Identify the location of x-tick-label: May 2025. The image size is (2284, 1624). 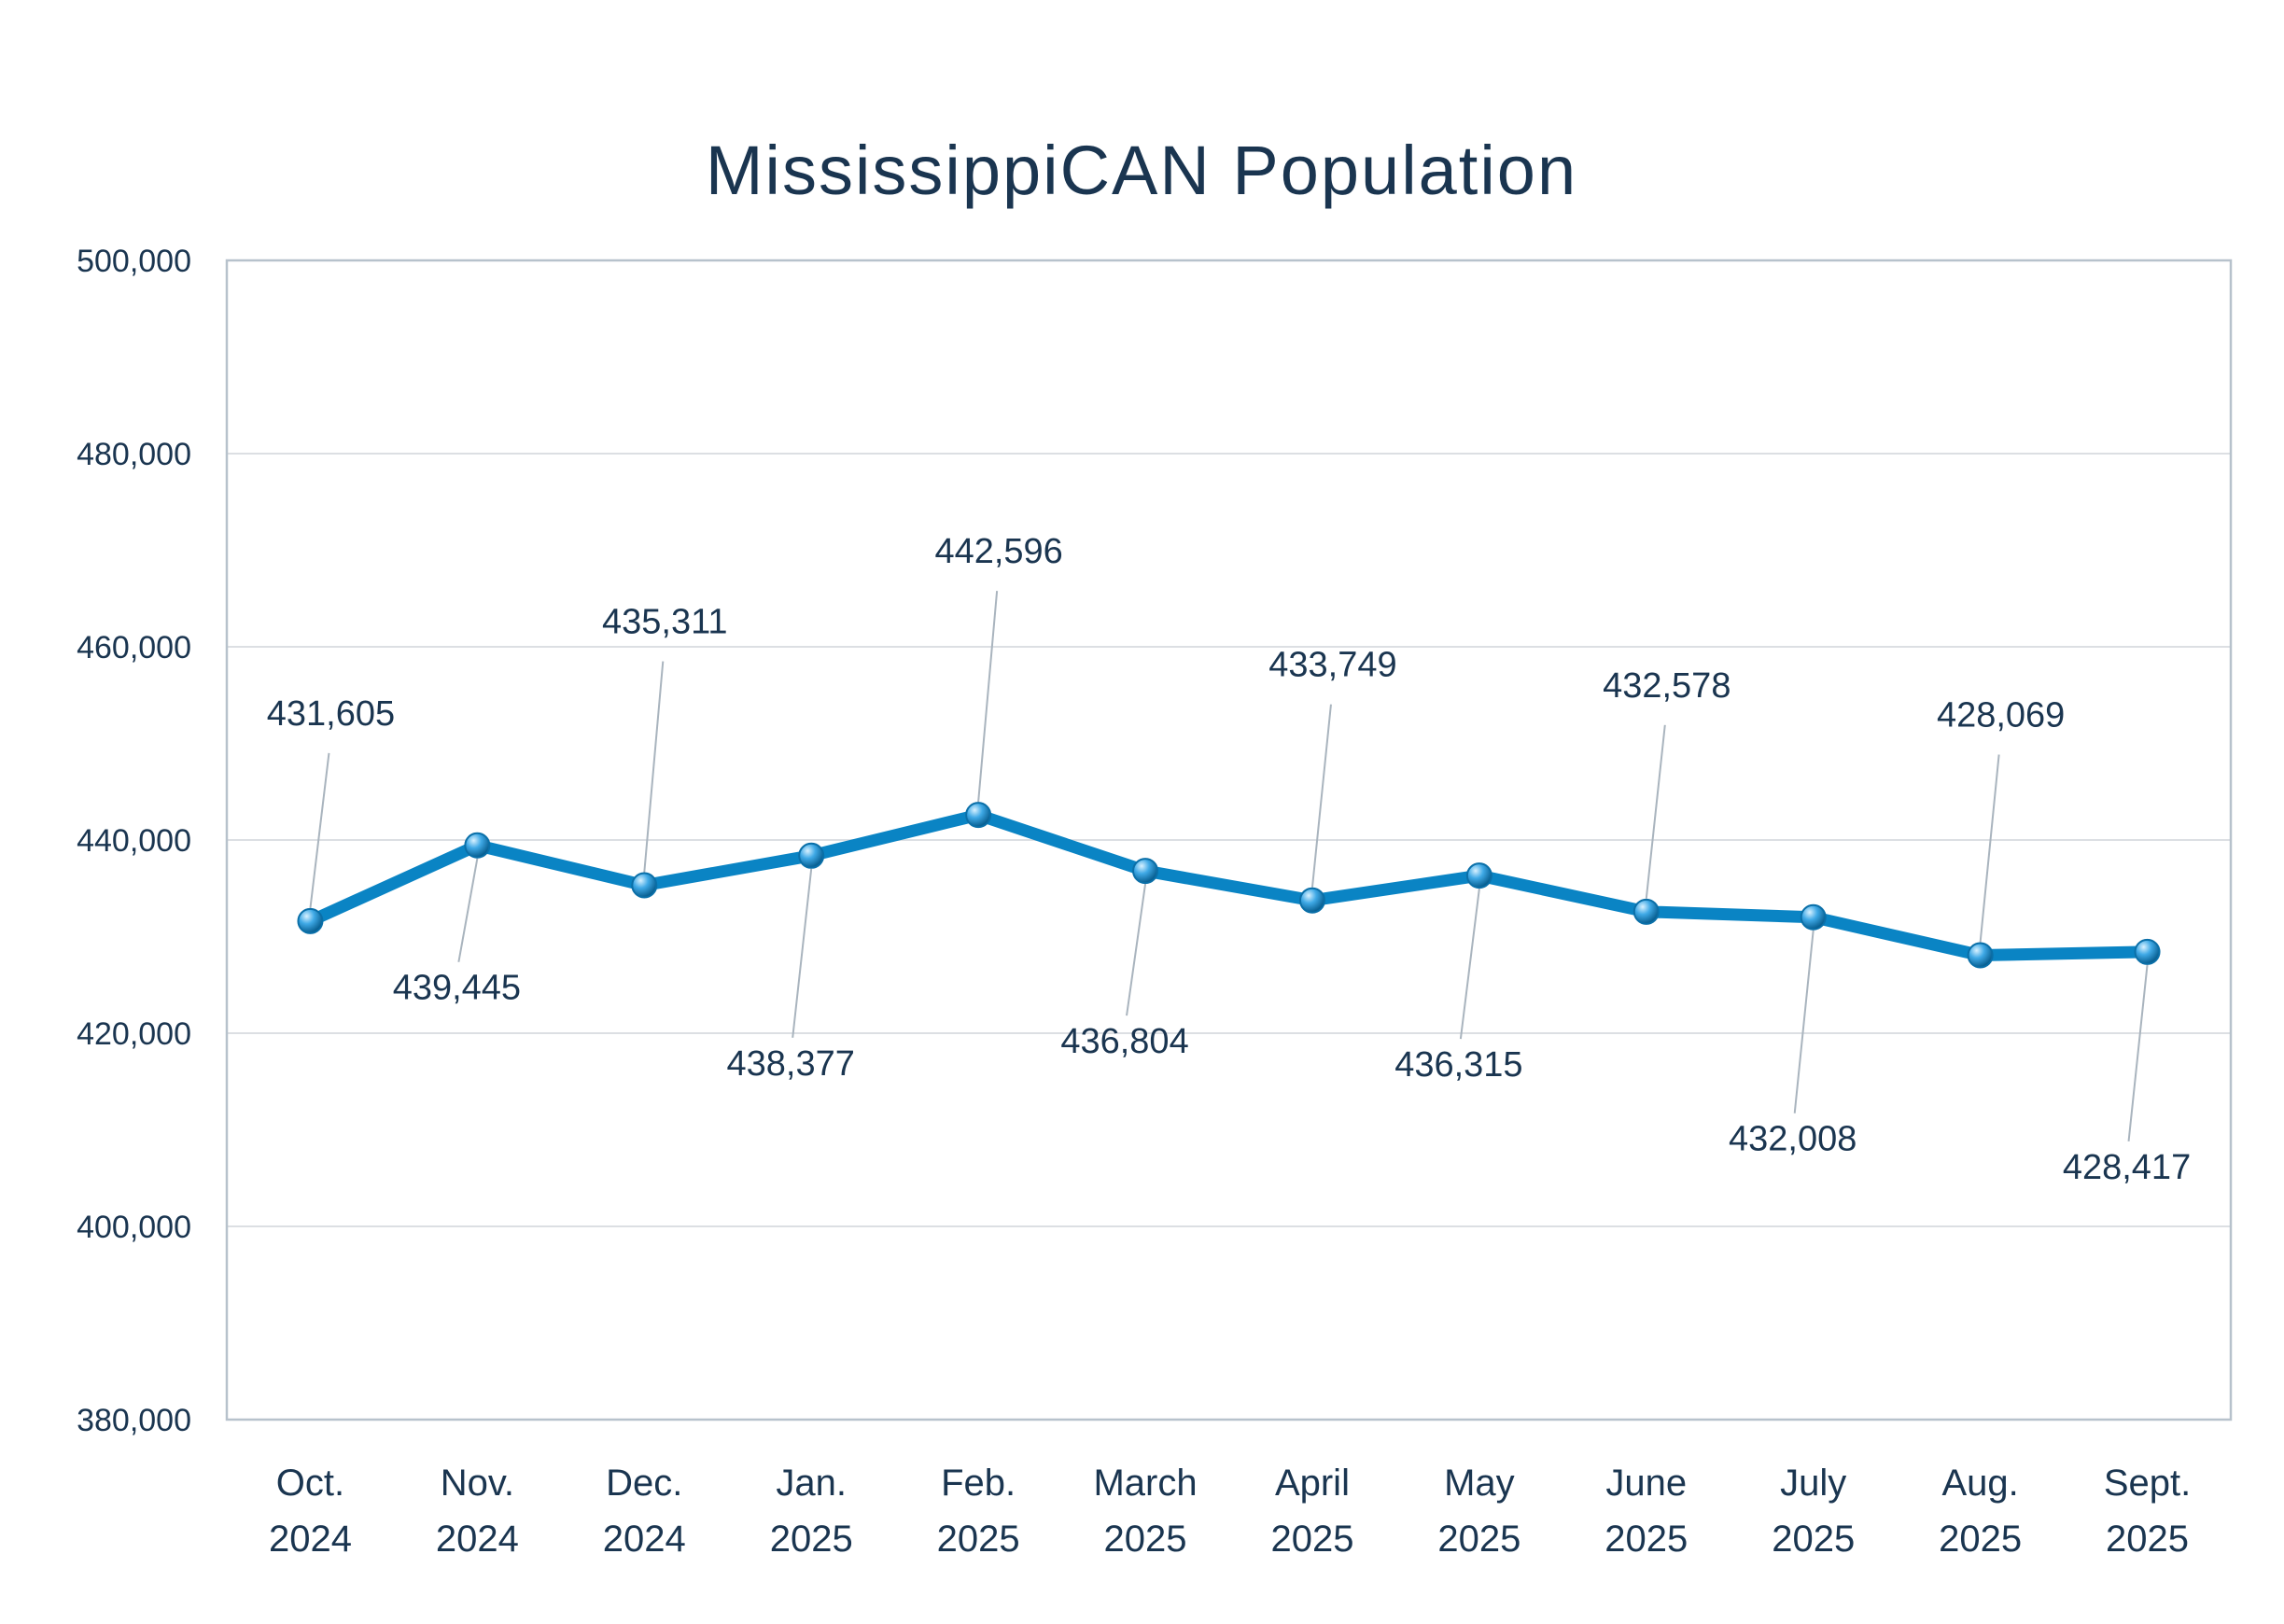
(1478, 1511).